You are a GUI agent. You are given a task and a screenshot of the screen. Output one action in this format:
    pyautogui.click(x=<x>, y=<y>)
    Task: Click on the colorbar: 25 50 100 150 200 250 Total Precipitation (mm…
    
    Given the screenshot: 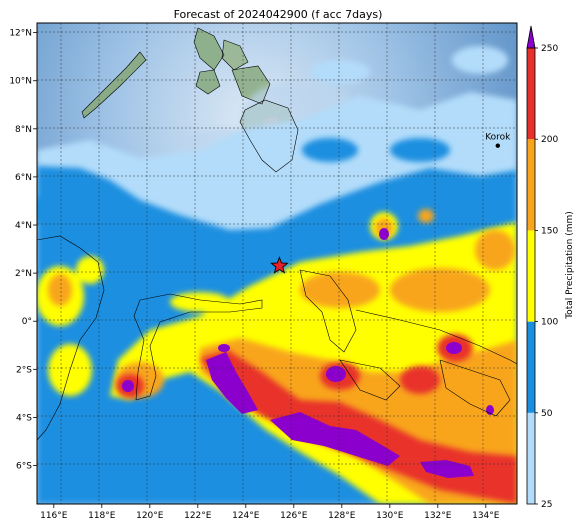 What is the action you would take?
    pyautogui.click(x=550, y=267)
    